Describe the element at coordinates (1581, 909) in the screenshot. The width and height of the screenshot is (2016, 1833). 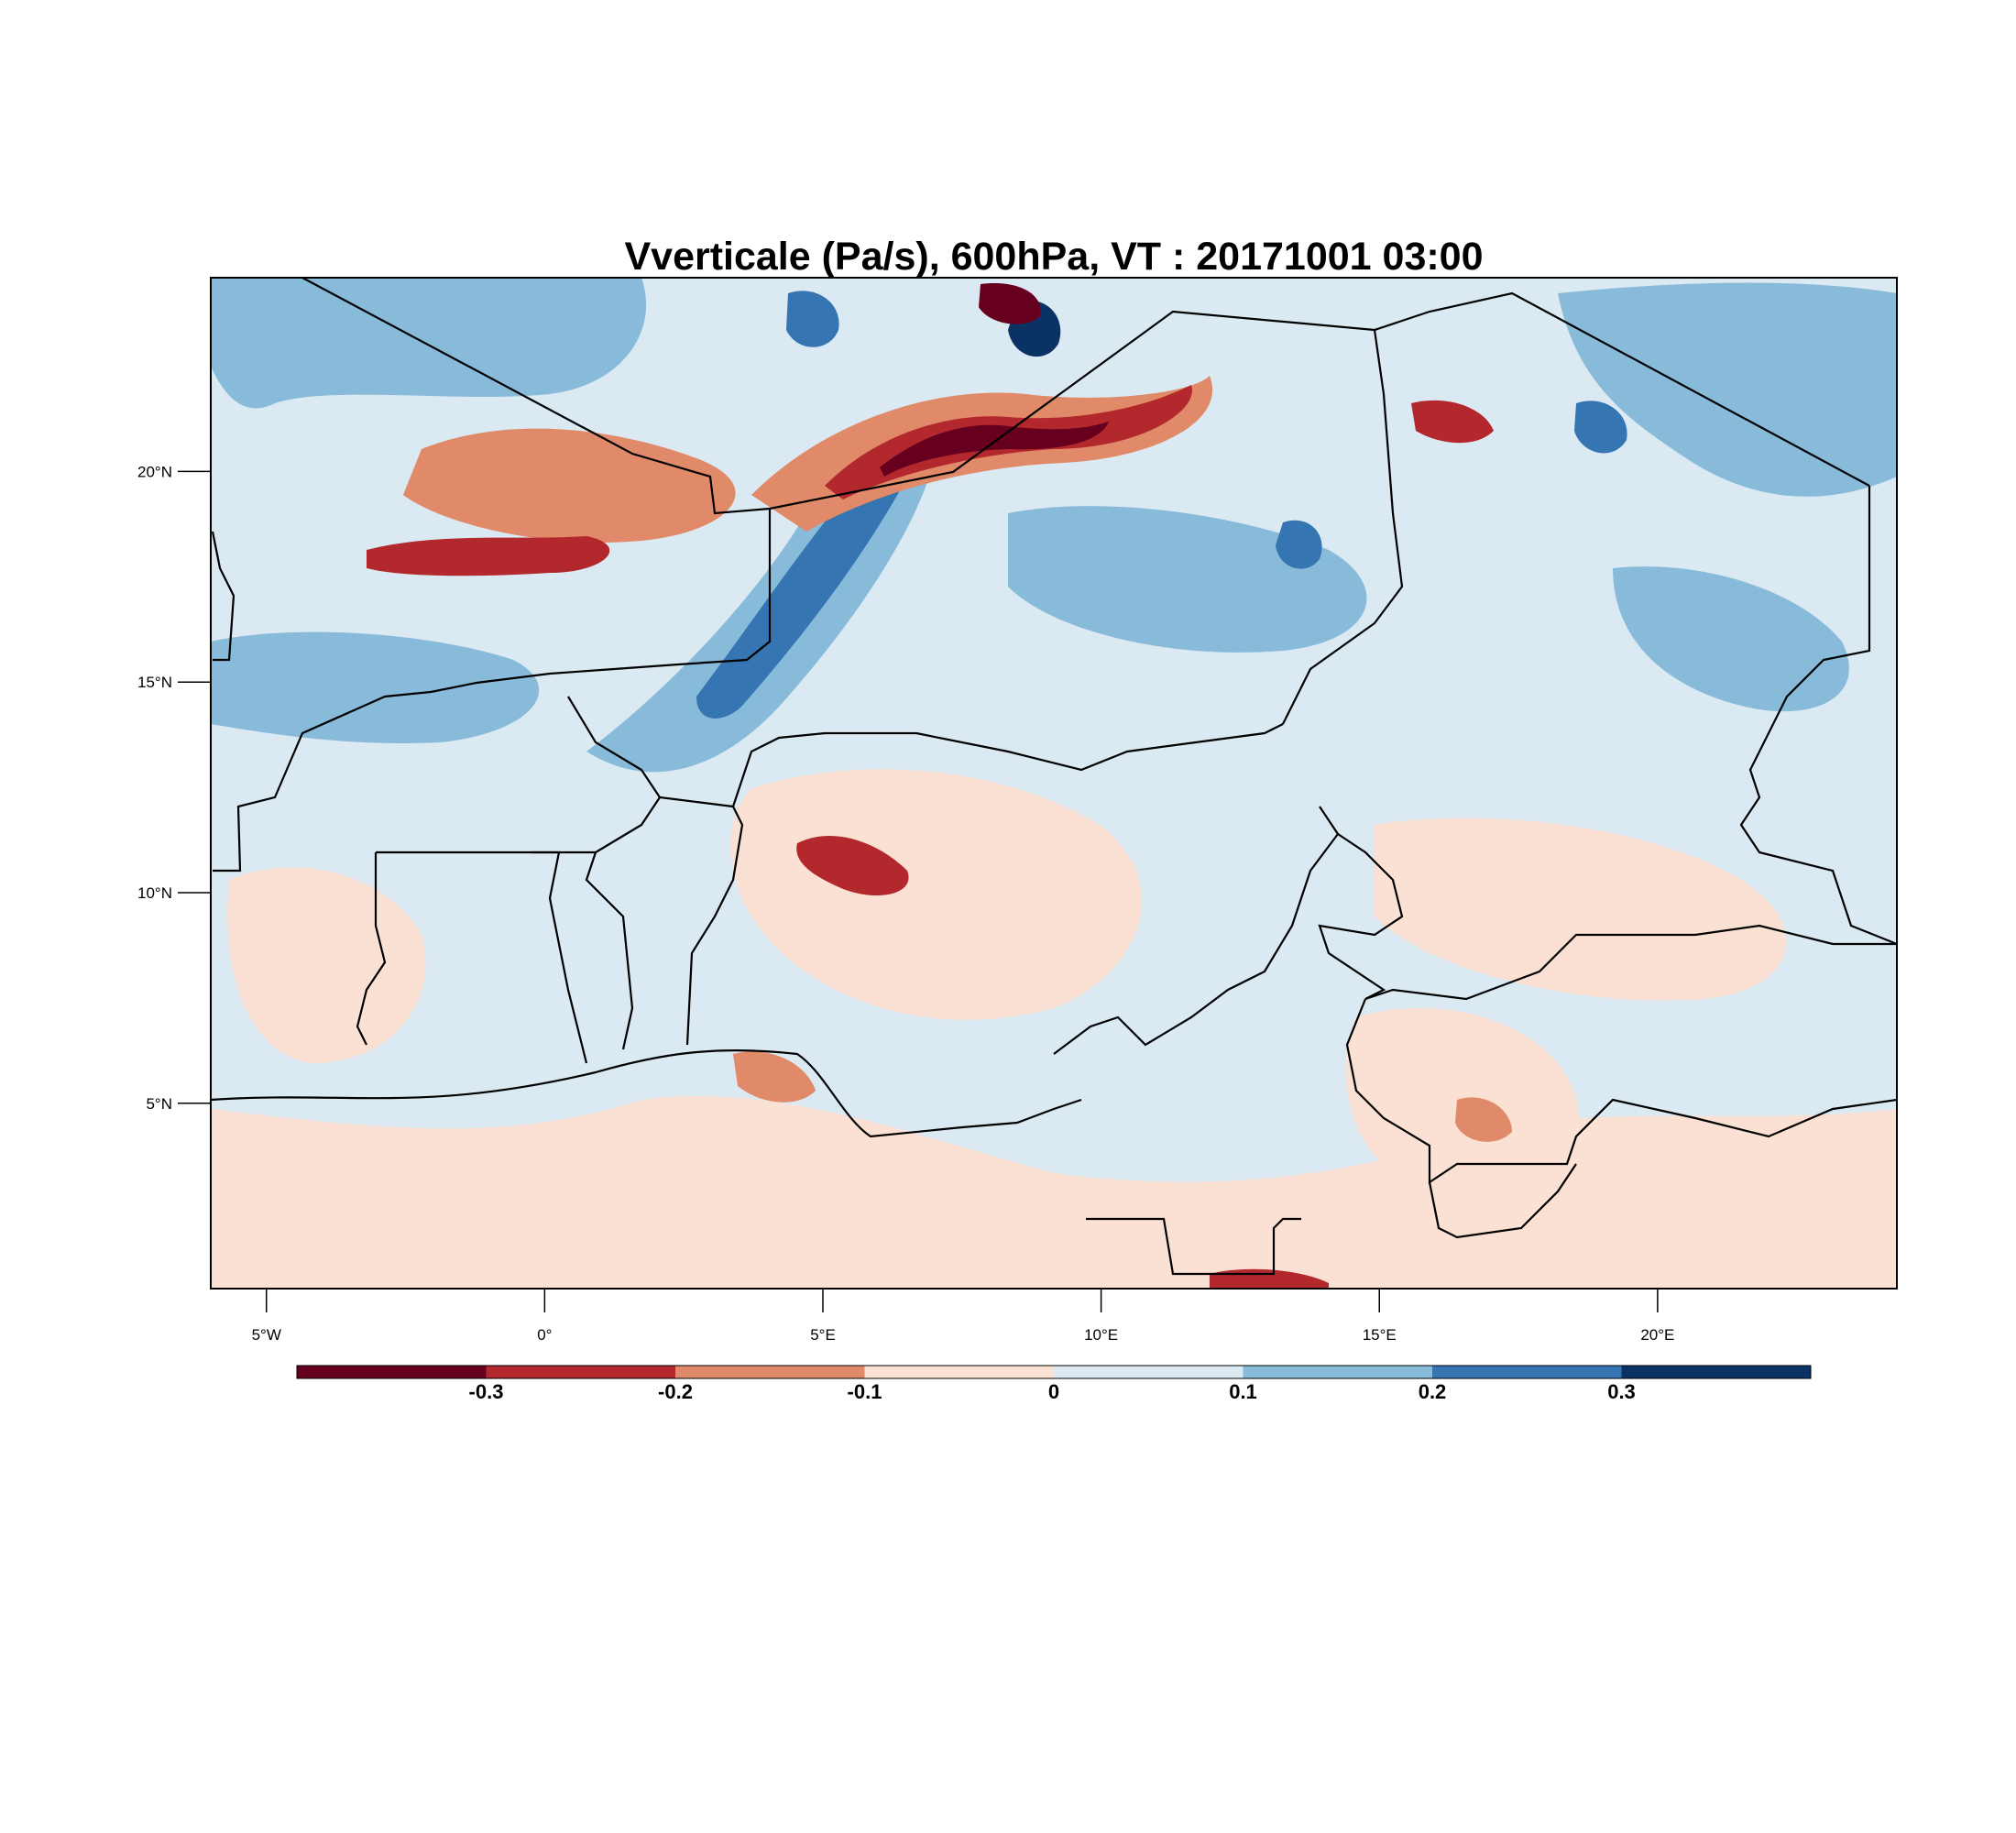
I see `contour-region-east-negative` at that location.